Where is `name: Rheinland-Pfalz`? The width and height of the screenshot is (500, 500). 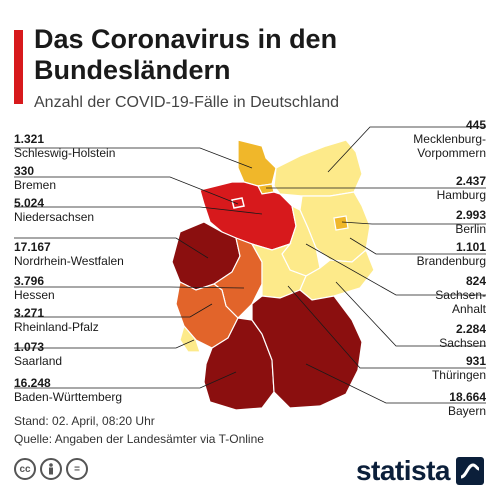 name: Rheinland-Pfalz is located at coordinates (56, 327).